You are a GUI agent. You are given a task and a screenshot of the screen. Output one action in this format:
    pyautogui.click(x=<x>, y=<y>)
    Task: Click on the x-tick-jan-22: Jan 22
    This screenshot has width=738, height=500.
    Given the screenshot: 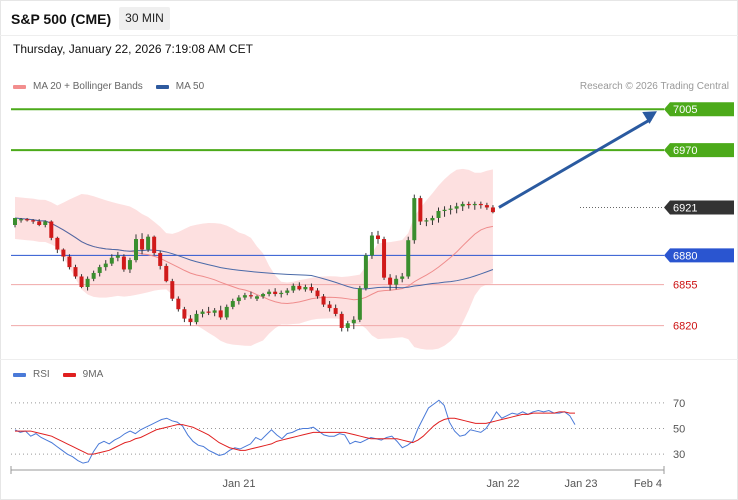 What is the action you would take?
    pyautogui.click(x=502, y=484)
    